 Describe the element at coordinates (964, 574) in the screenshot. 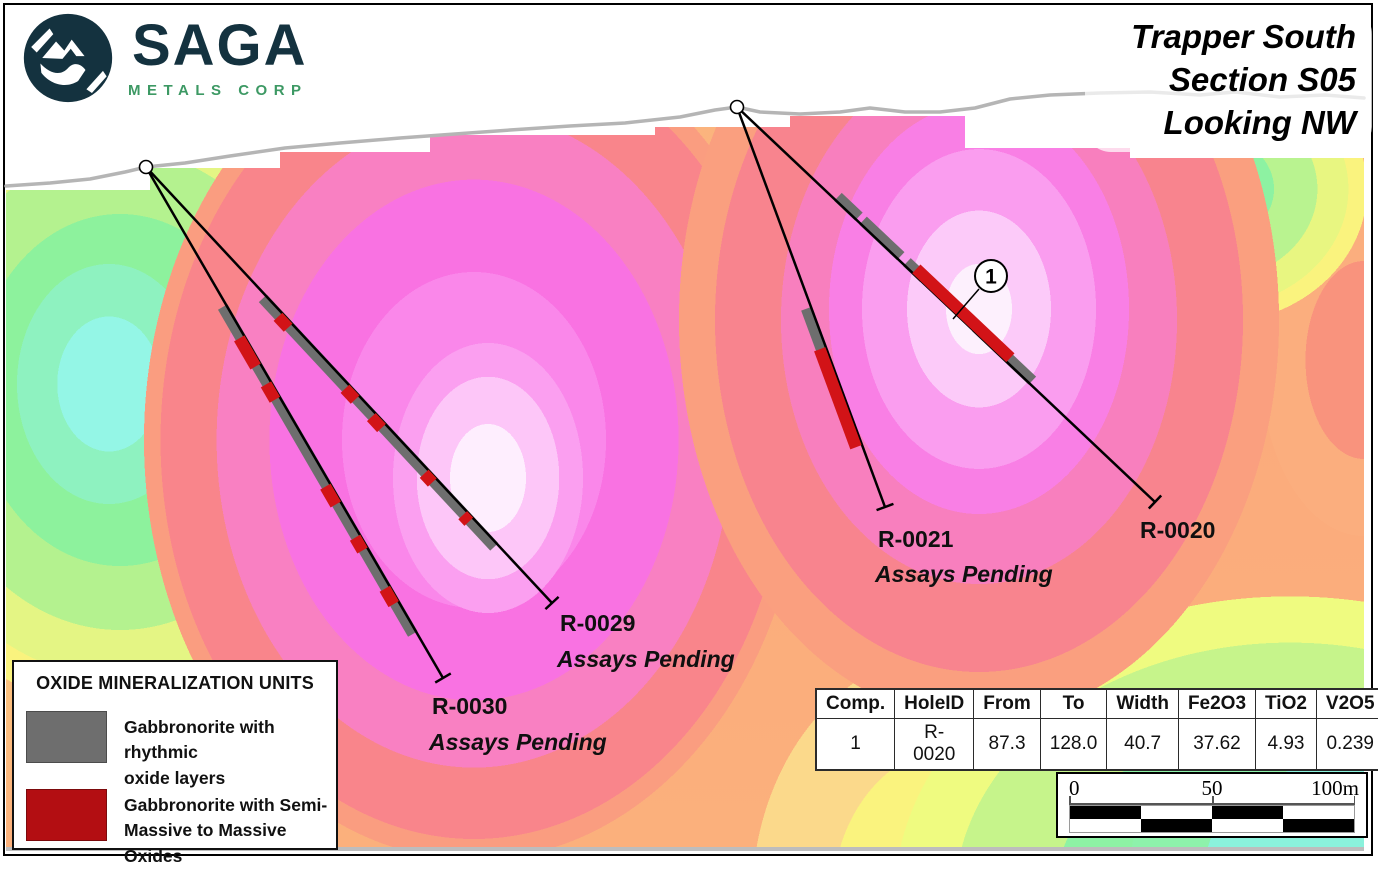

I see `hole-status-r0021: Assays Pending` at that location.